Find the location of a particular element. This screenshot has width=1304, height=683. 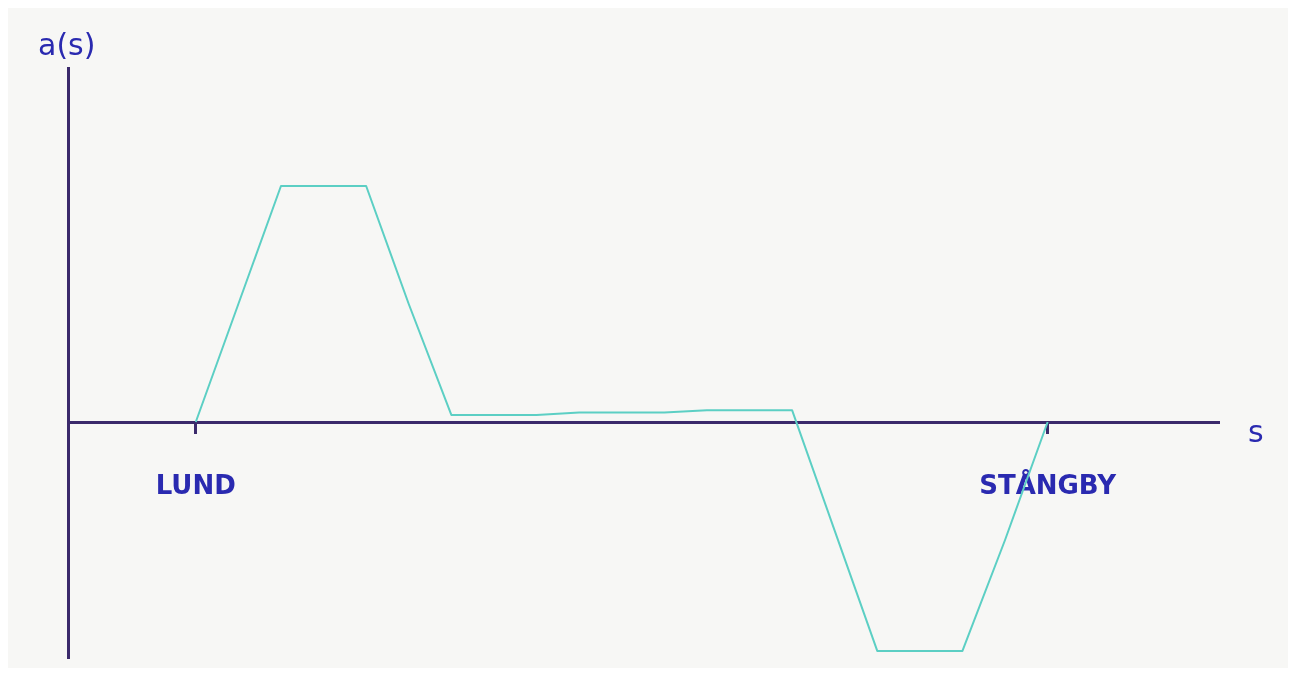

x-tick-label: LUND is located at coordinates (195, 485).